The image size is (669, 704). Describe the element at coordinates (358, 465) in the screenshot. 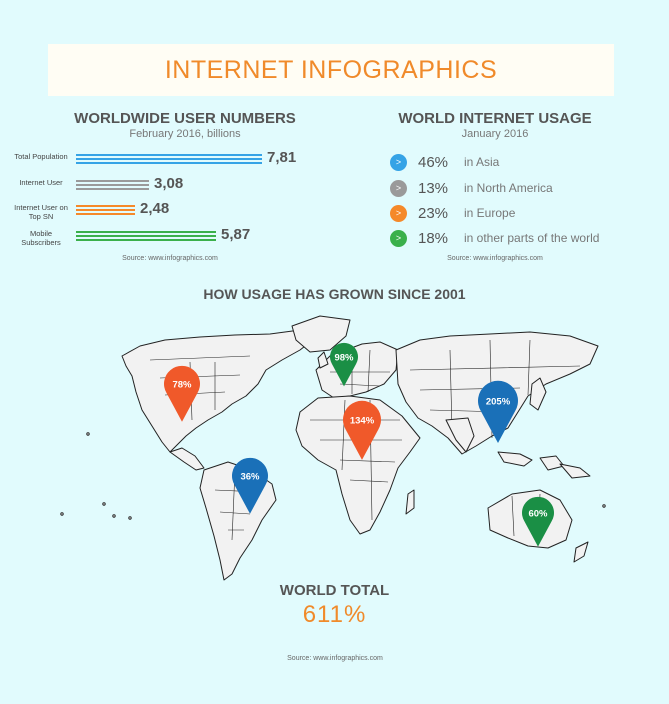

I see `africa-shape` at that location.